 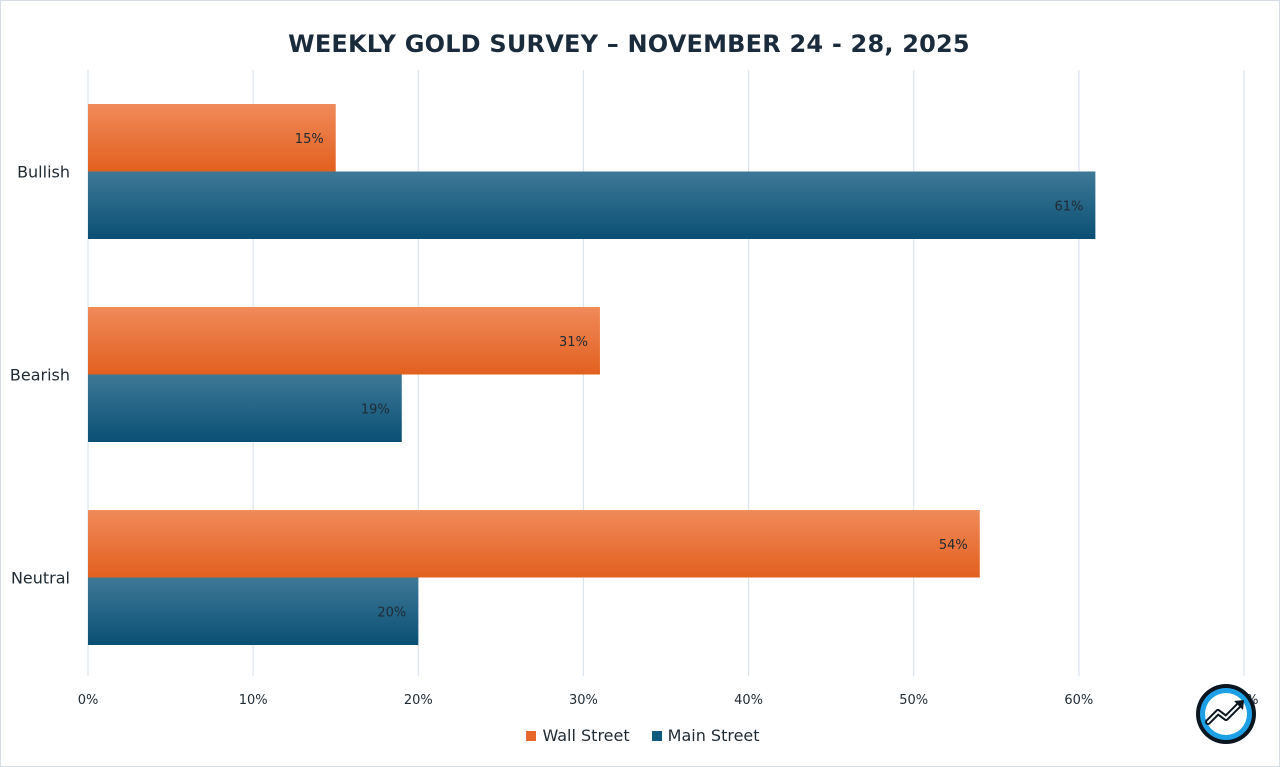 I want to click on data-label-main-street-bullish: 61%, so click(x=1068, y=206).